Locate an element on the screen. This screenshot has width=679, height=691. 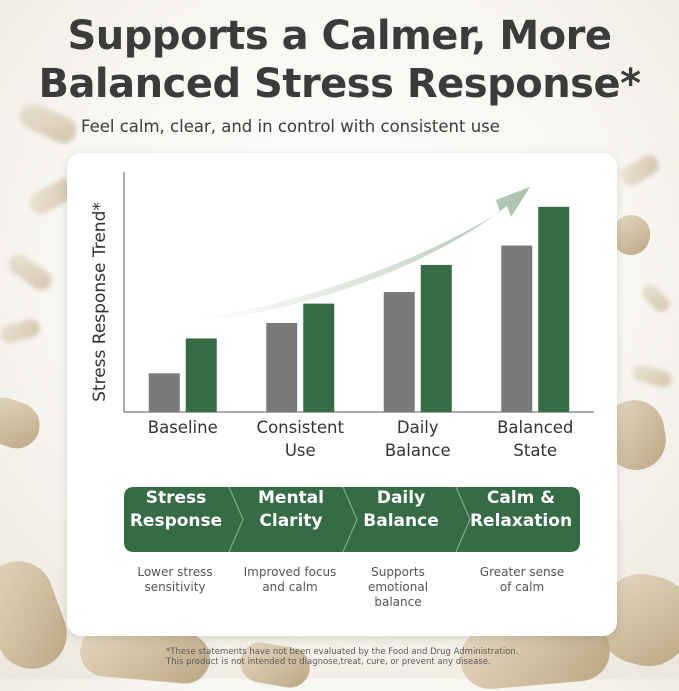
page-title-line2: Balanced Stress Response* is located at coordinates (339, 84).